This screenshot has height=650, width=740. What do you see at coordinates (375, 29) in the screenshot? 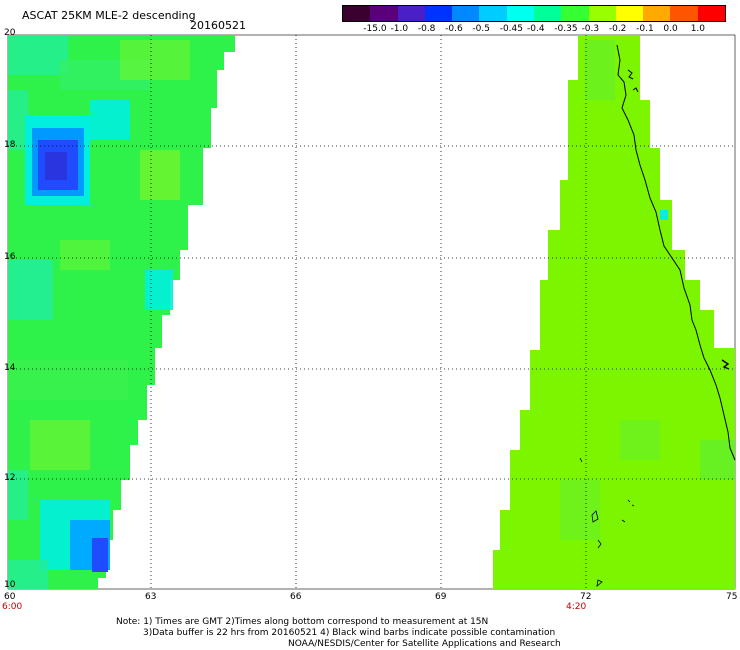
I see `colorbar-label: -15.0` at bounding box center [375, 29].